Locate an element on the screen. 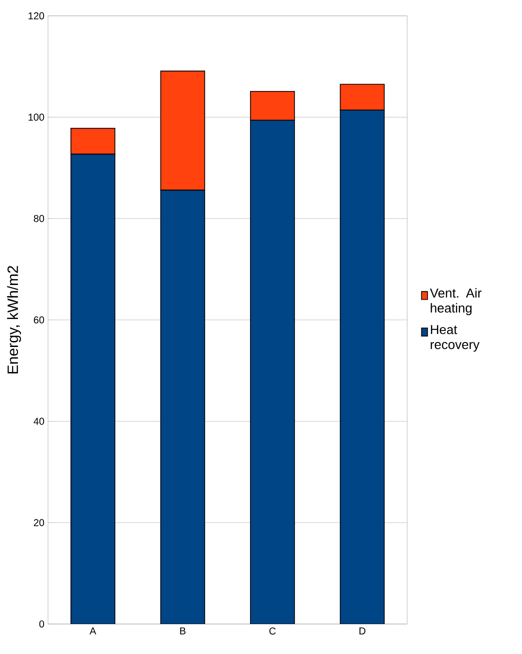 The width and height of the screenshot is (522, 654). x-tick-label: B is located at coordinates (183, 631).